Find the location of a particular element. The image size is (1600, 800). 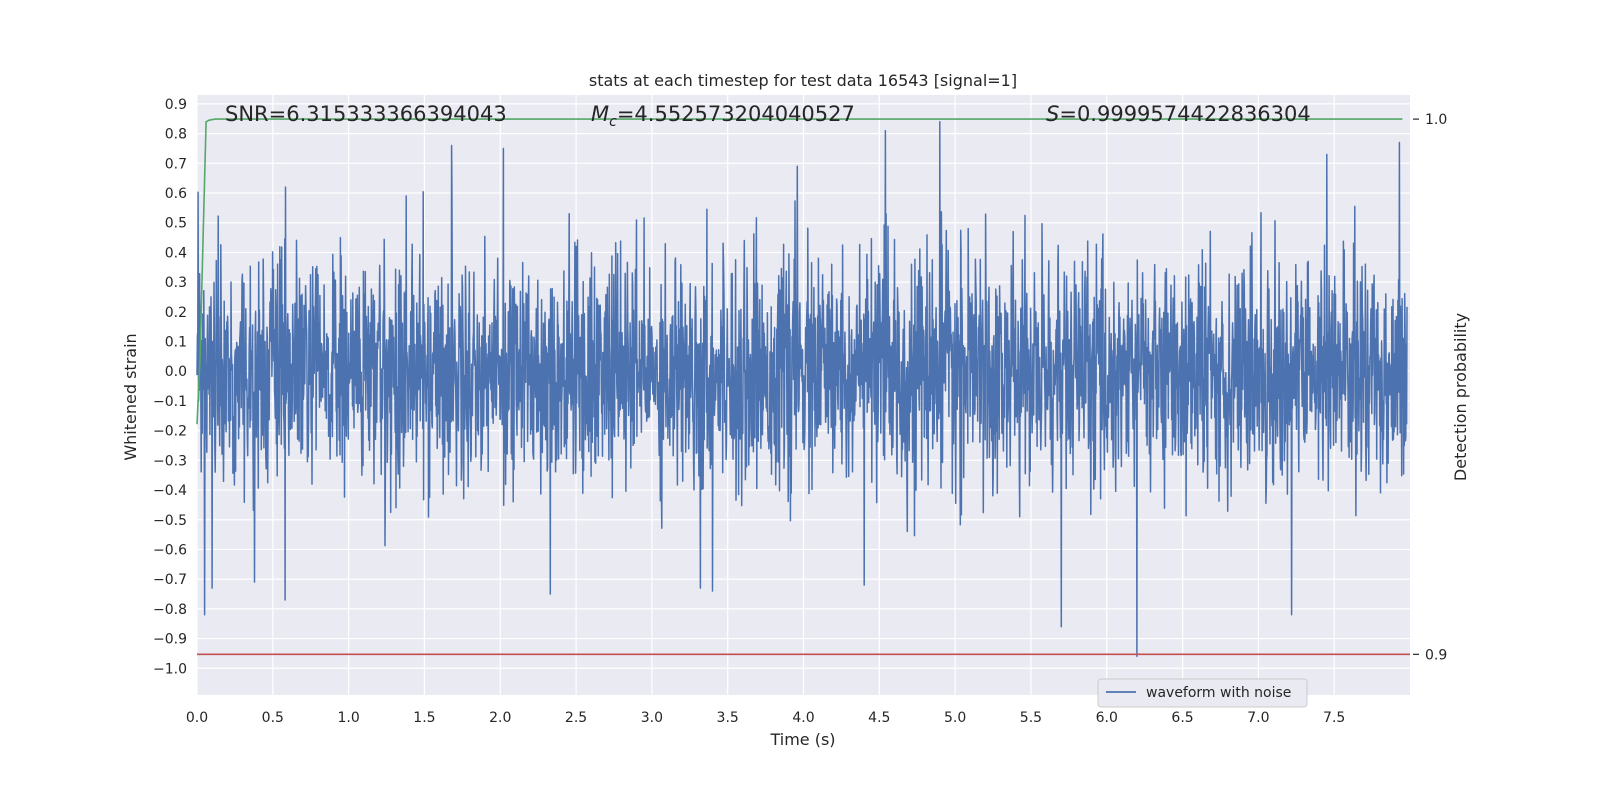

y-tick-label: −0.9 is located at coordinates (170, 640).